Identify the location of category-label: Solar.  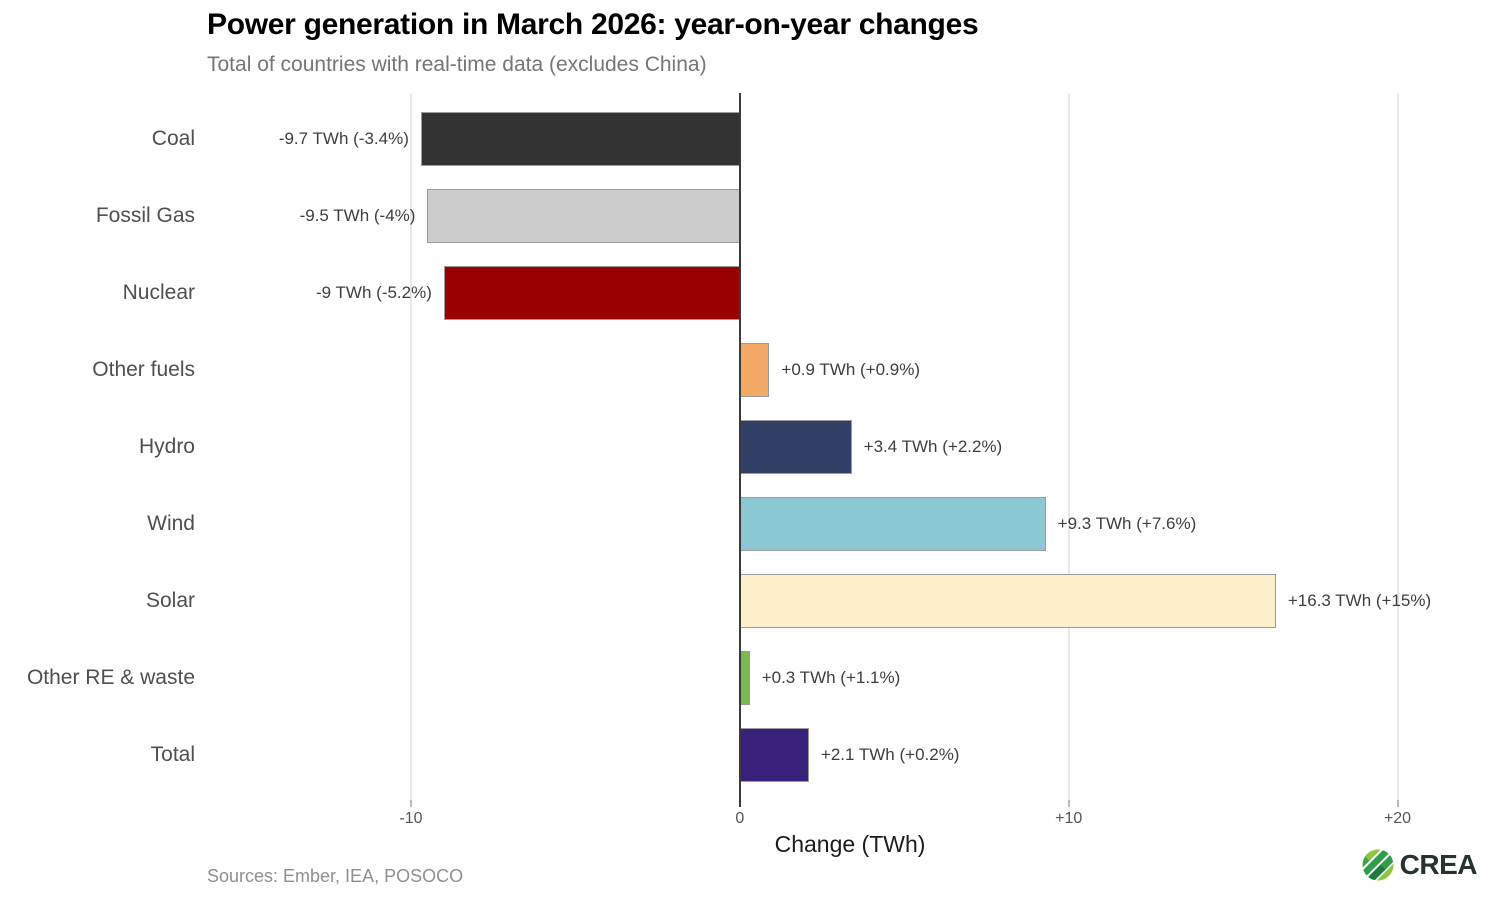
(170, 600).